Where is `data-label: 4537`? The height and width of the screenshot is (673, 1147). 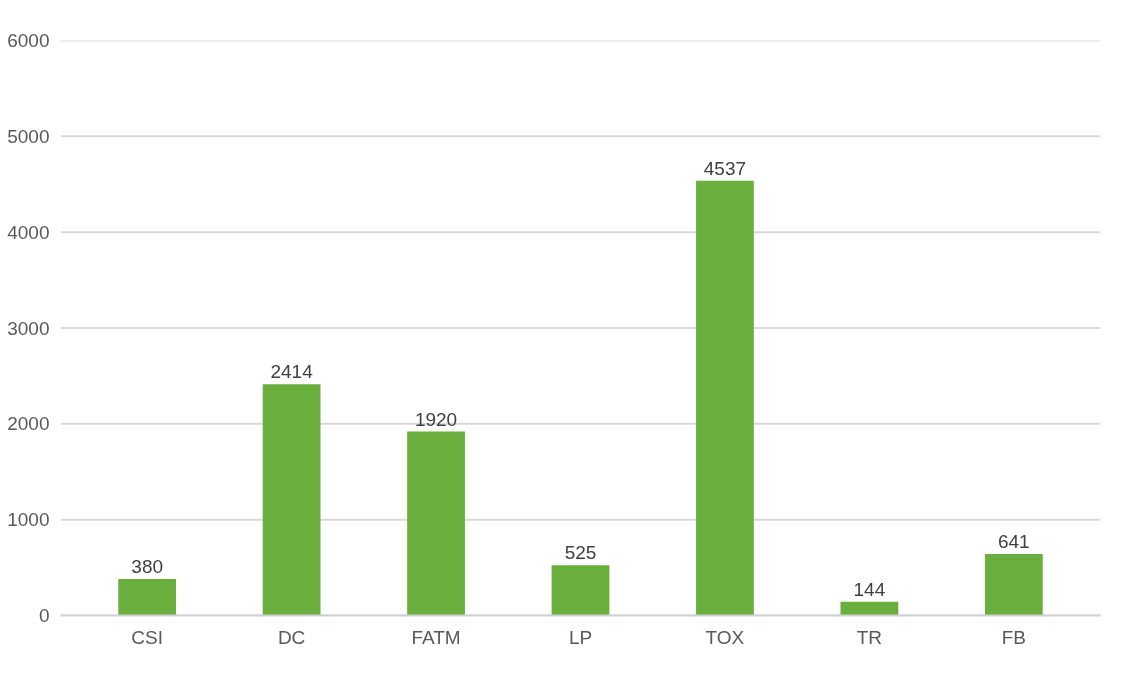
data-label: 4537 is located at coordinates (725, 168).